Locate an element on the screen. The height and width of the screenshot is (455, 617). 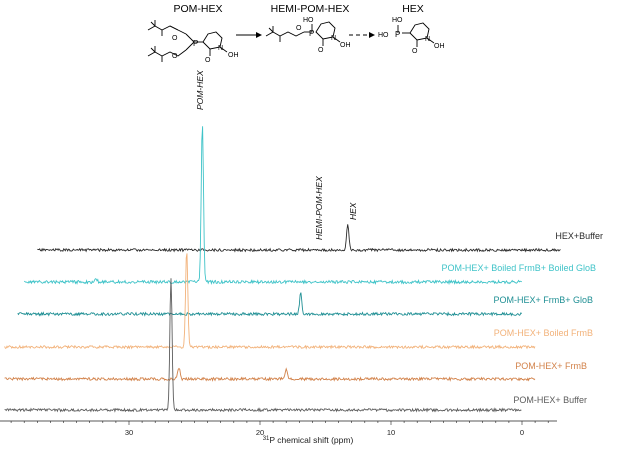
hemi-atom-ho: HO is located at coordinates (308, 20).